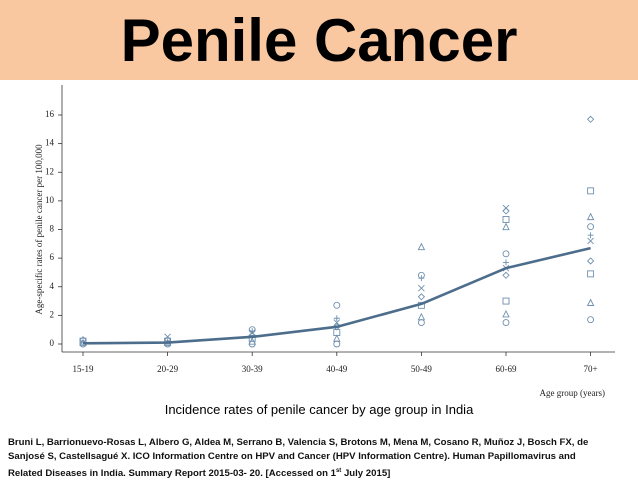 The image size is (638, 481). What do you see at coordinates (167, 369) in the screenshot?
I see `x-tick-label: 20-29` at bounding box center [167, 369].